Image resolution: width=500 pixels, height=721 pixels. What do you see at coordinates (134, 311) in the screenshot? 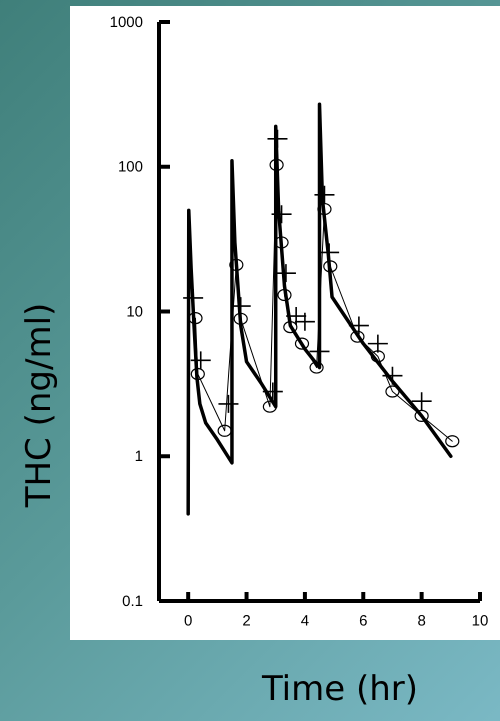
I see `y-tick-label: 10` at bounding box center [134, 311].